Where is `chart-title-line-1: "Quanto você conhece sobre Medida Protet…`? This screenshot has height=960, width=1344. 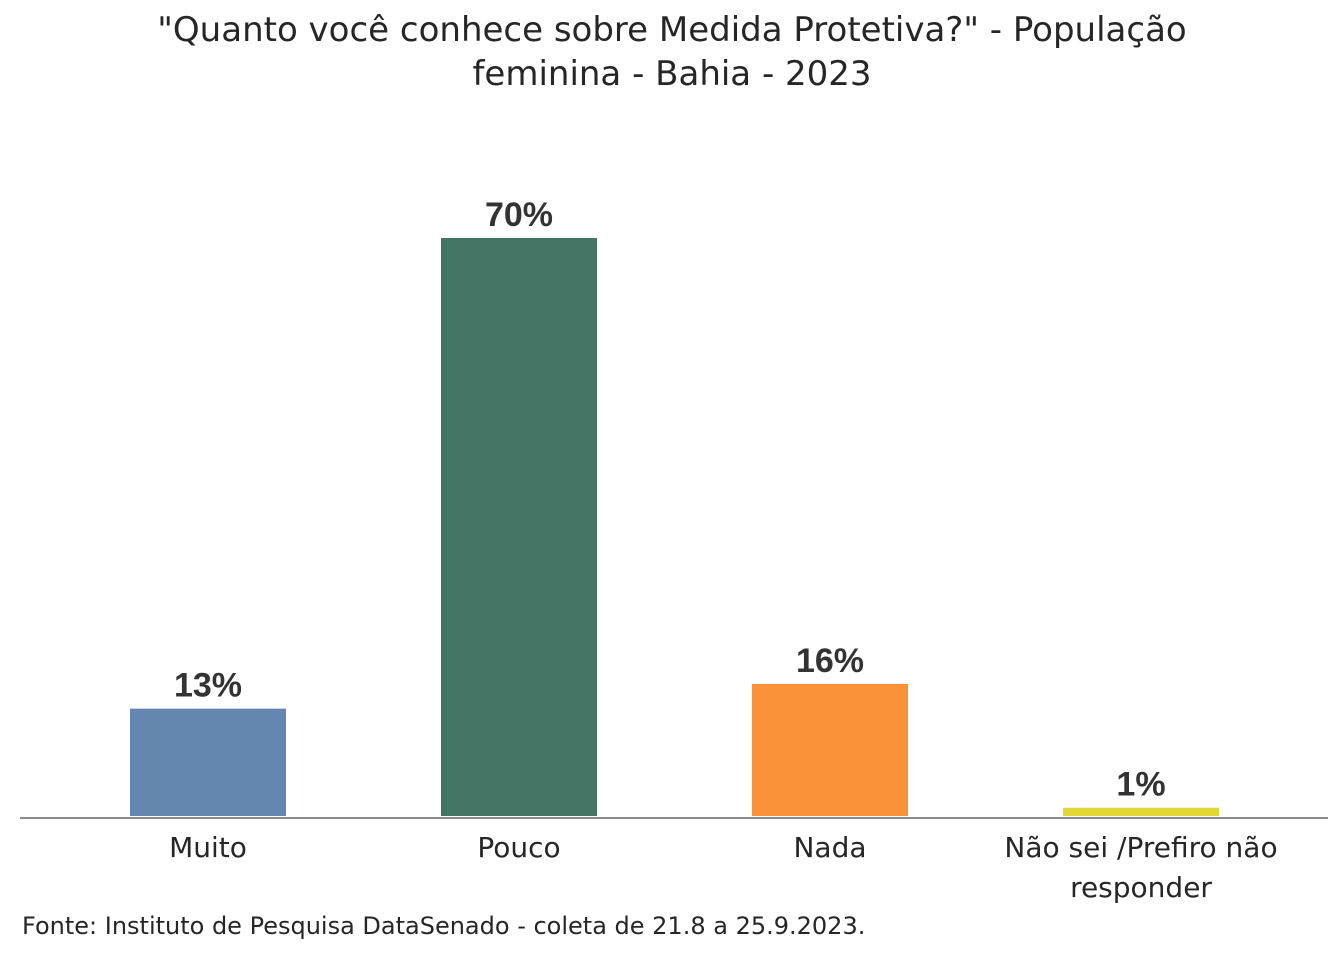
chart-title-line-1: "Quanto você conhece sobre Medida Protet… is located at coordinates (672, 30).